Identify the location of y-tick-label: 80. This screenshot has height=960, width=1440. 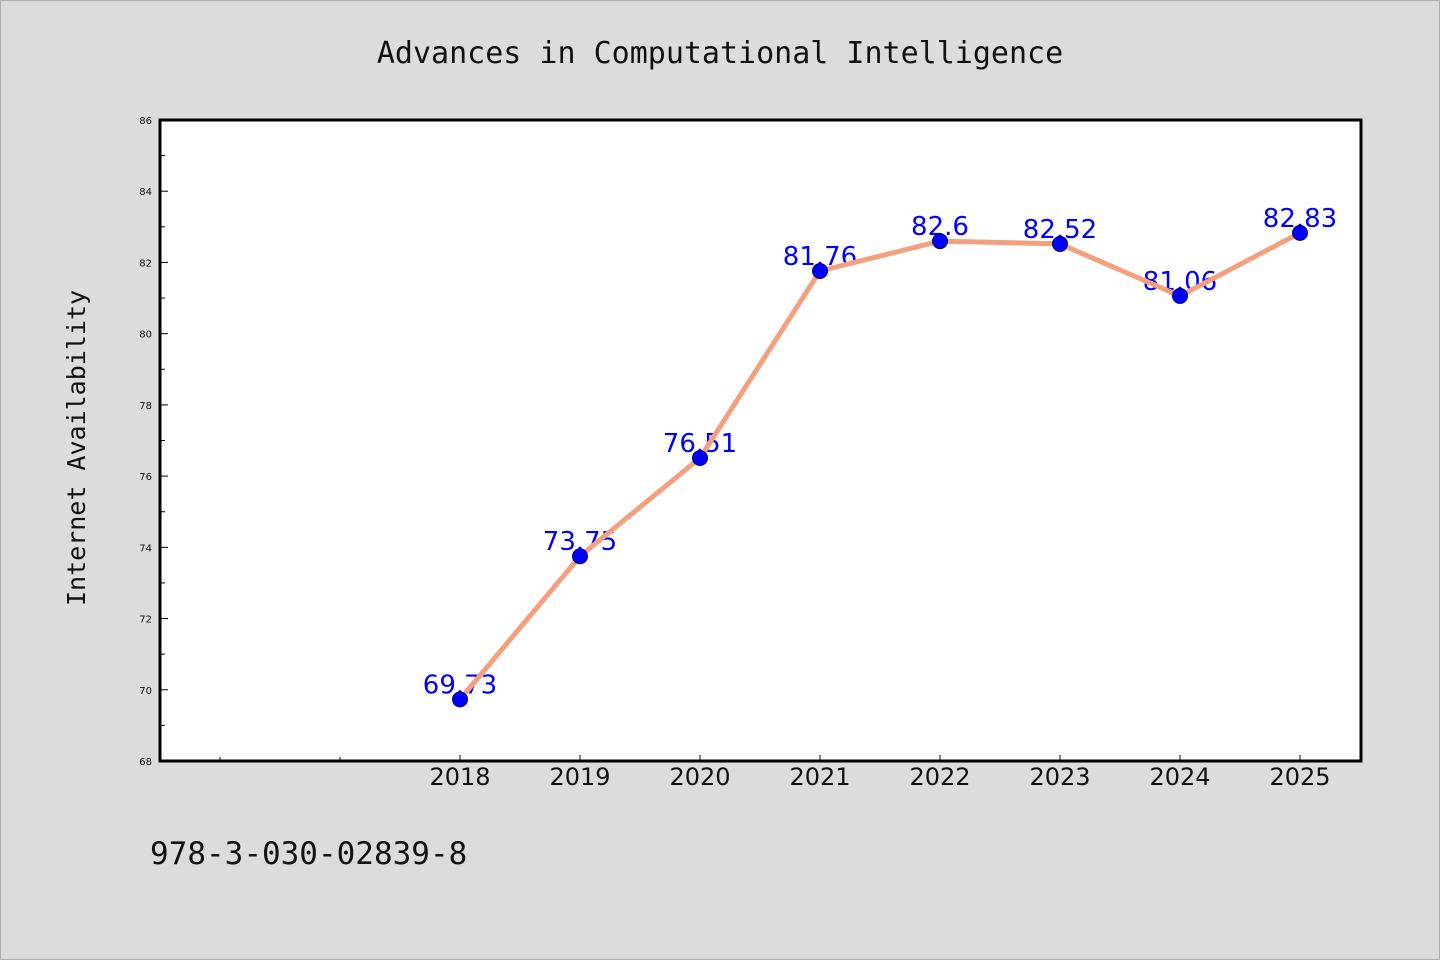
(145, 335).